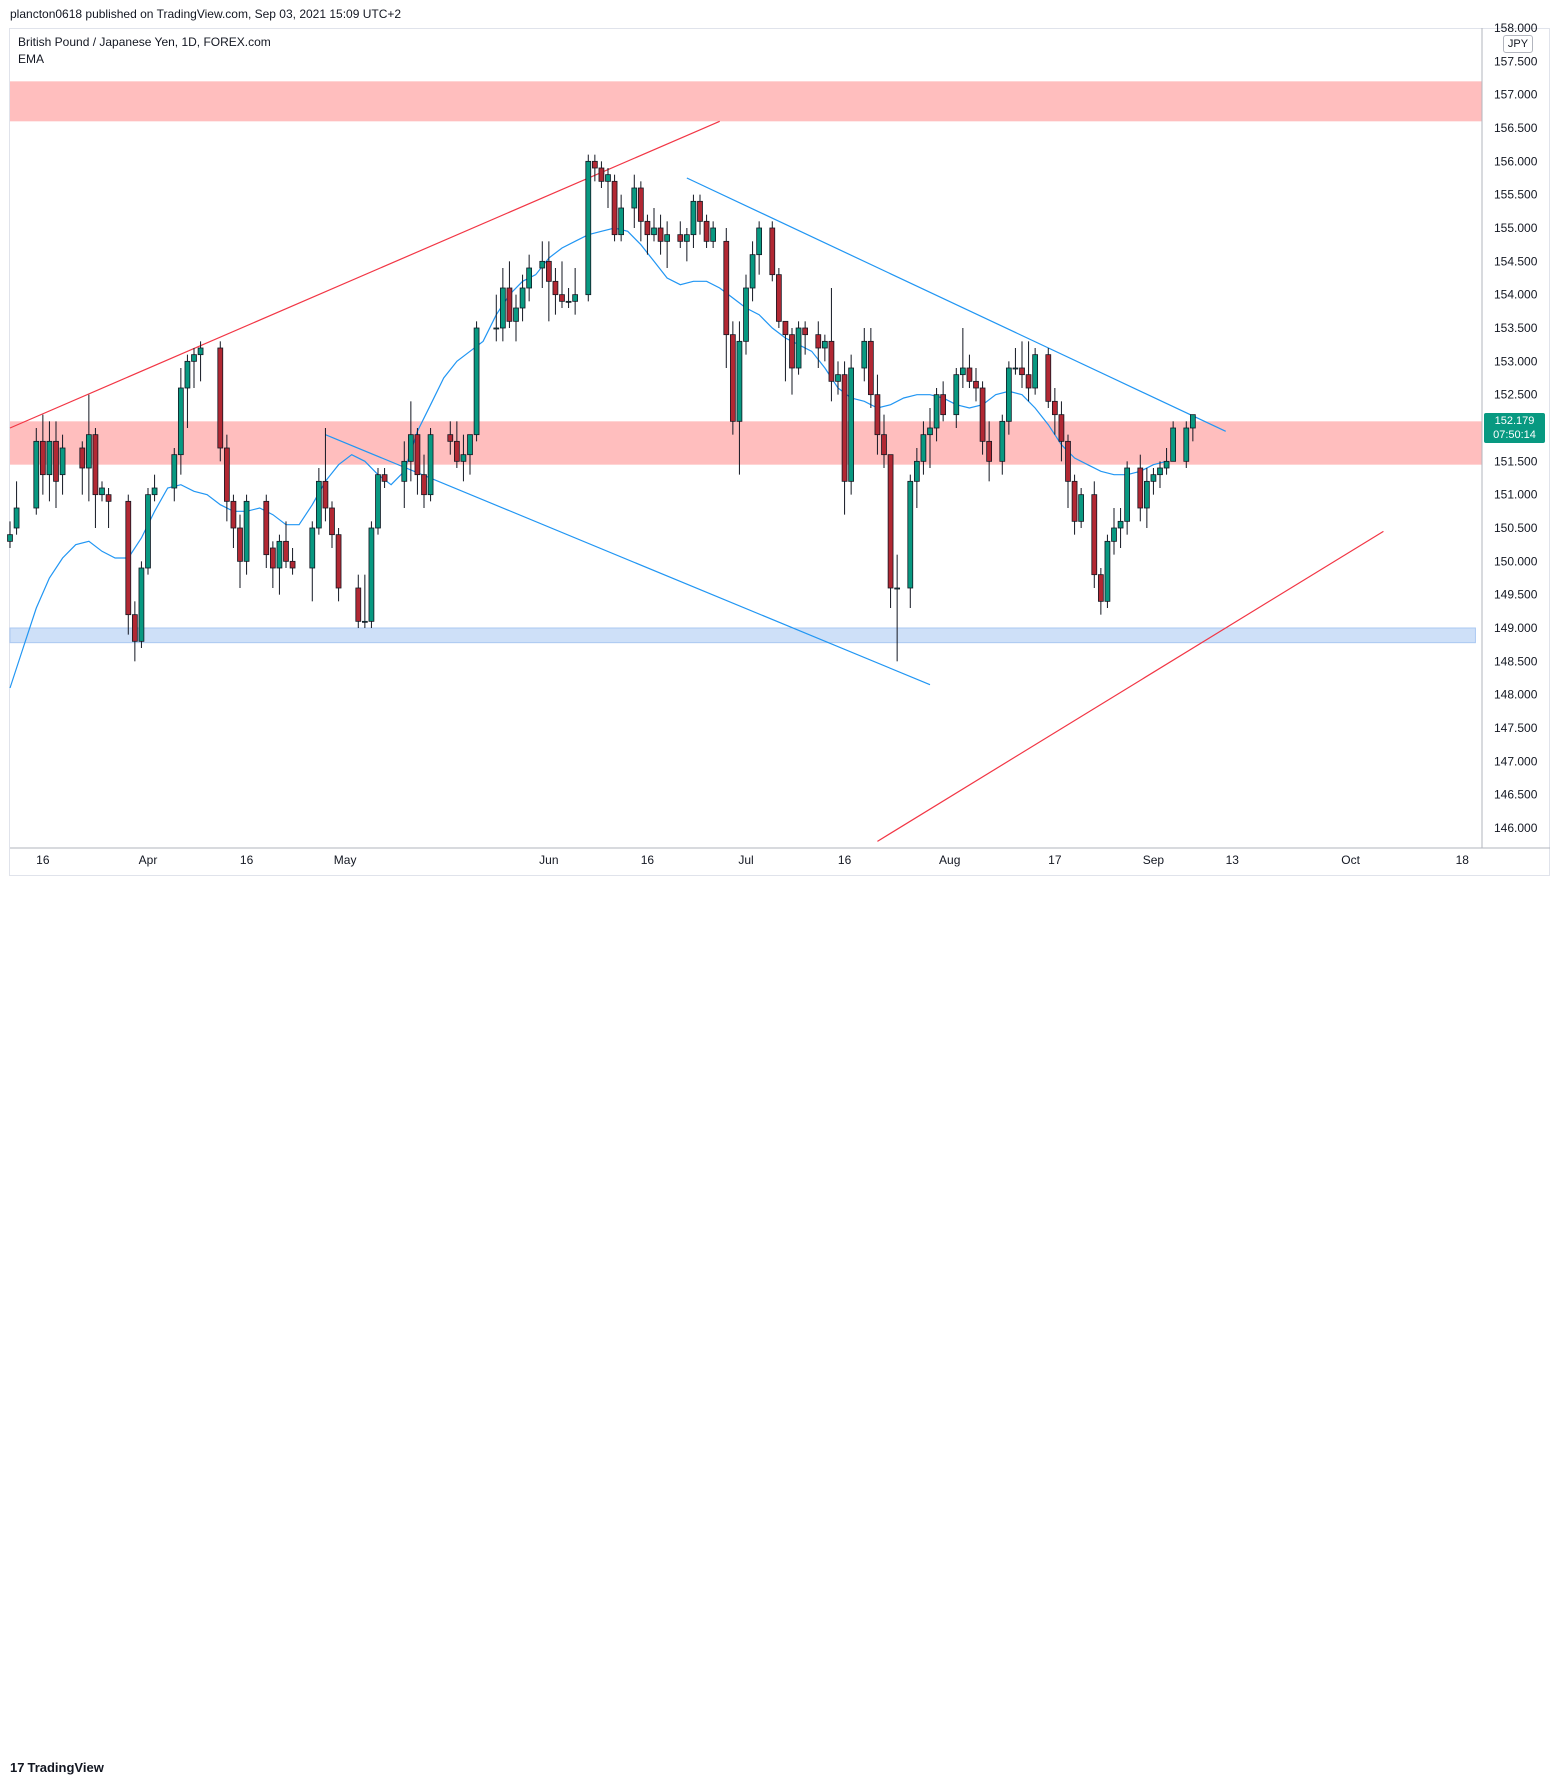 The height and width of the screenshot is (1775, 1561). What do you see at coordinates (742, 635) in the screenshot?
I see `zone-support` at bounding box center [742, 635].